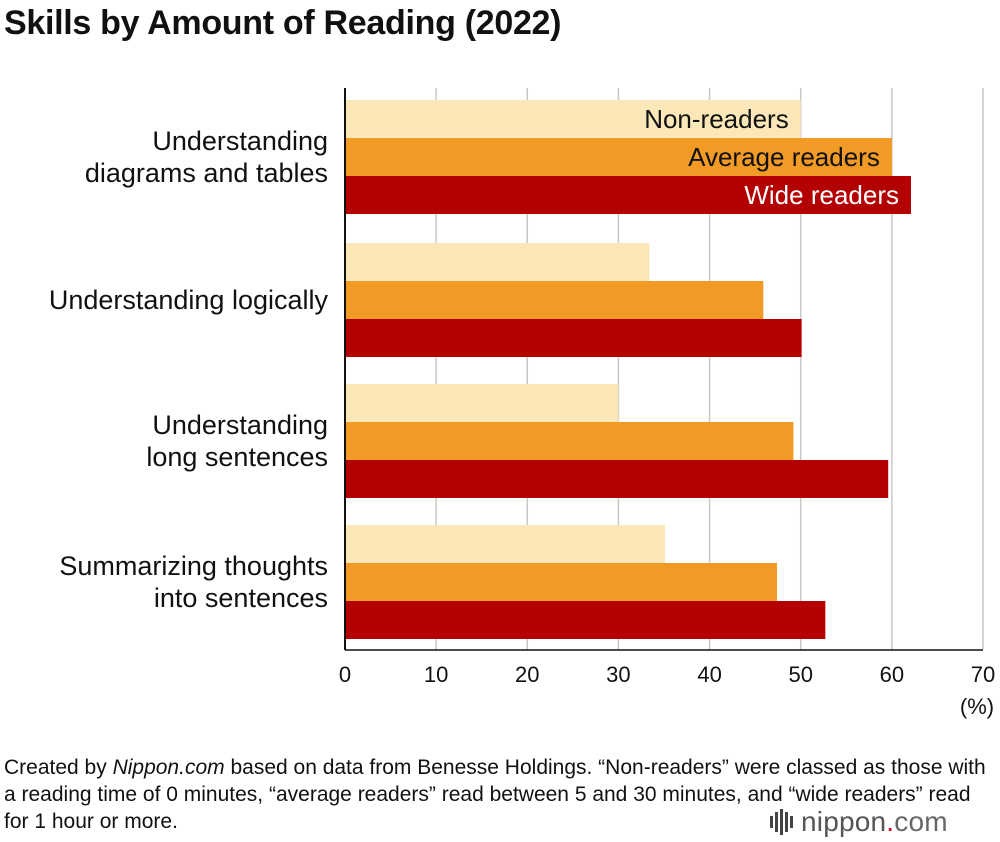 The height and width of the screenshot is (842, 1000). I want to click on x-tick-label: 10, so click(436, 674).